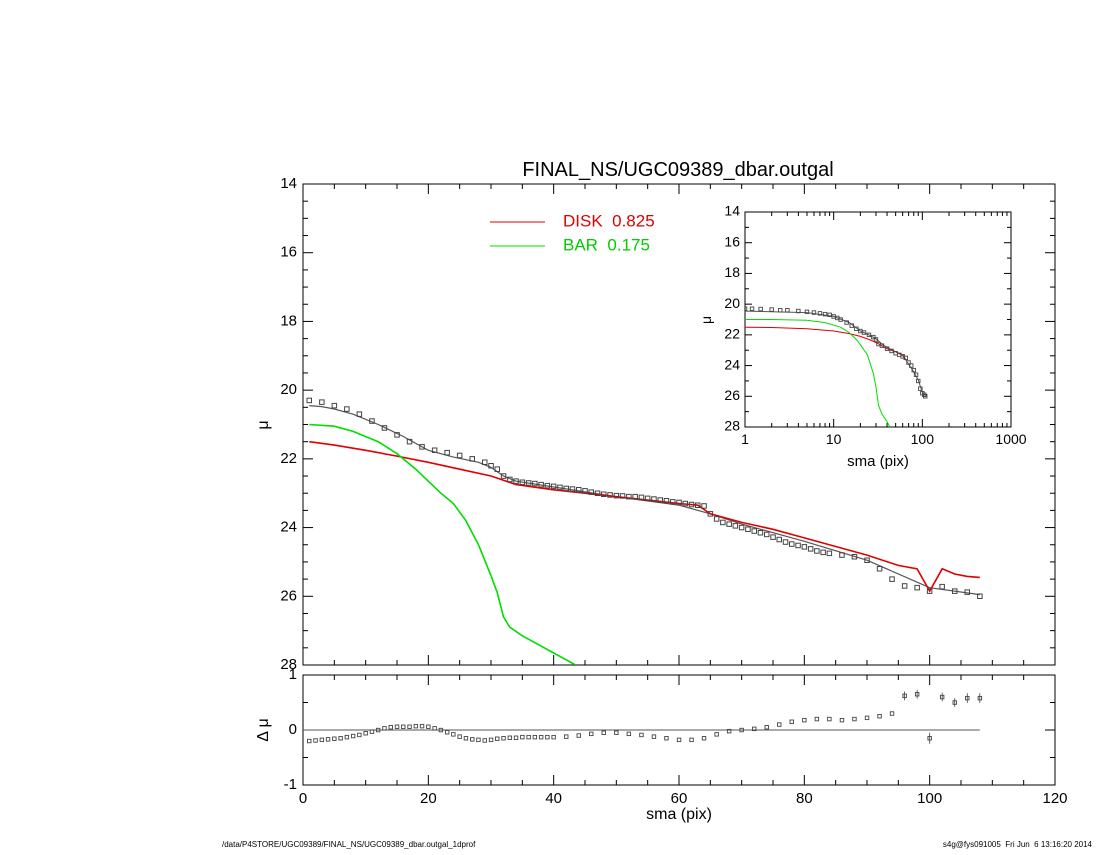 The image size is (1100, 855). I want to click on total-model-curve, so click(644, 500).